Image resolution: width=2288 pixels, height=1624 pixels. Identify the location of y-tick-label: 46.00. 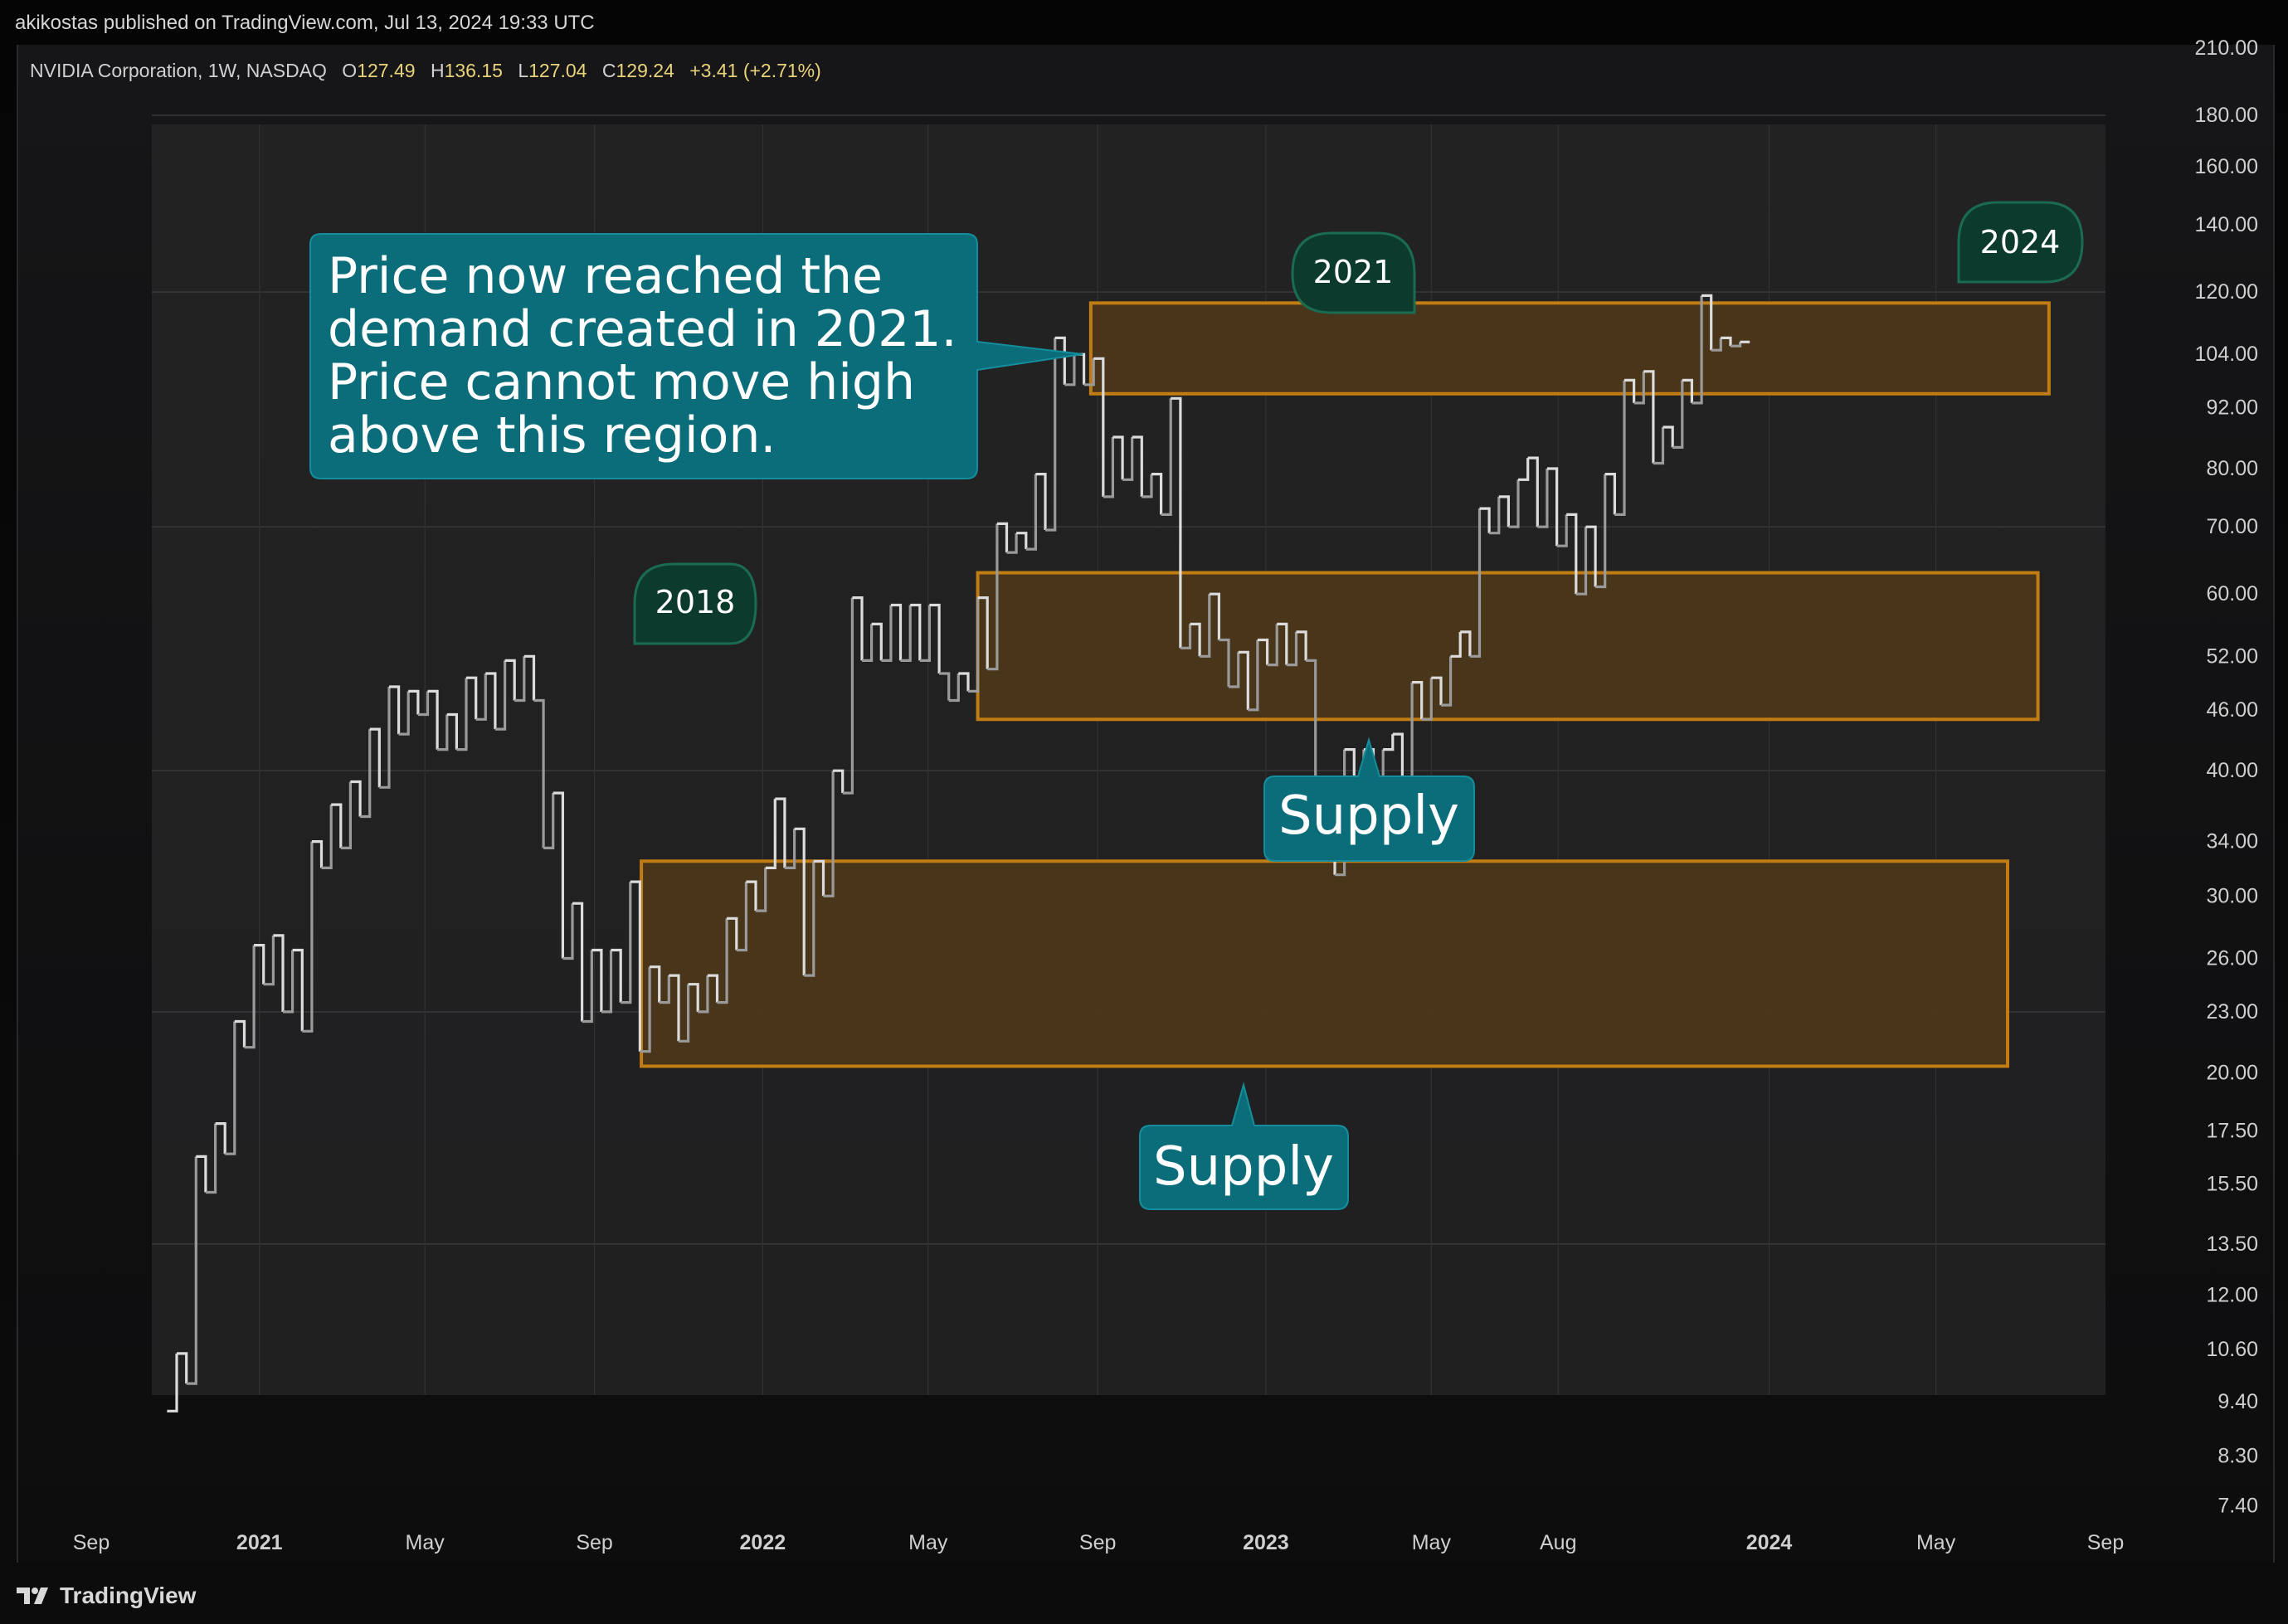
(2232, 710).